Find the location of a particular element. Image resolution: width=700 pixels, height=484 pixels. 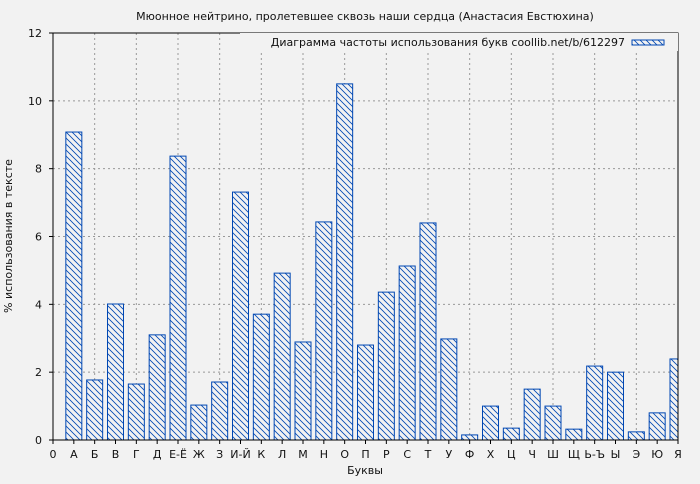

x-tick-label: Ч is located at coordinates (532, 454).